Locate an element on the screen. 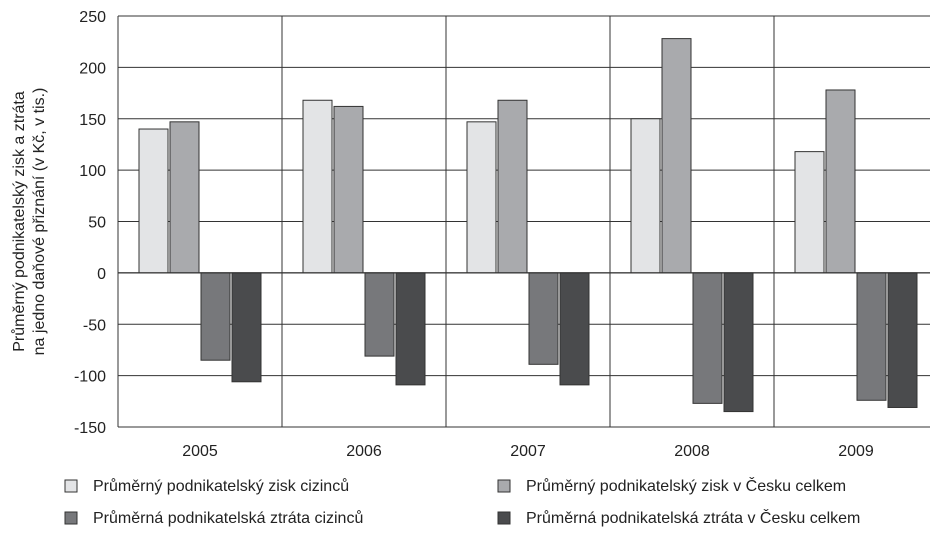  y-tick-label: 50 is located at coordinates (97, 223).